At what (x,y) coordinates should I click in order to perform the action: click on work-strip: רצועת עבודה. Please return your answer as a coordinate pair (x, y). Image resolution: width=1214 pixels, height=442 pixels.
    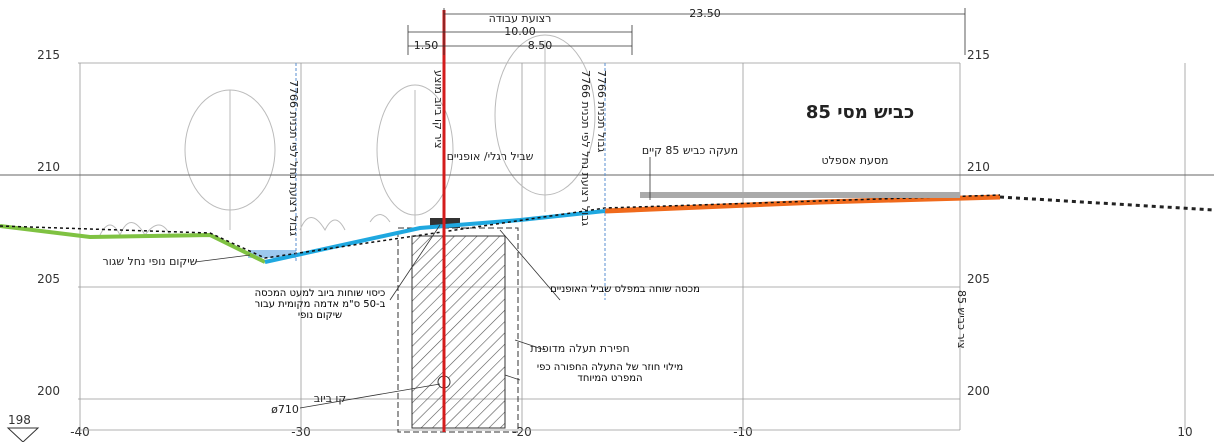
    Looking at the image, I should click on (520, 18).